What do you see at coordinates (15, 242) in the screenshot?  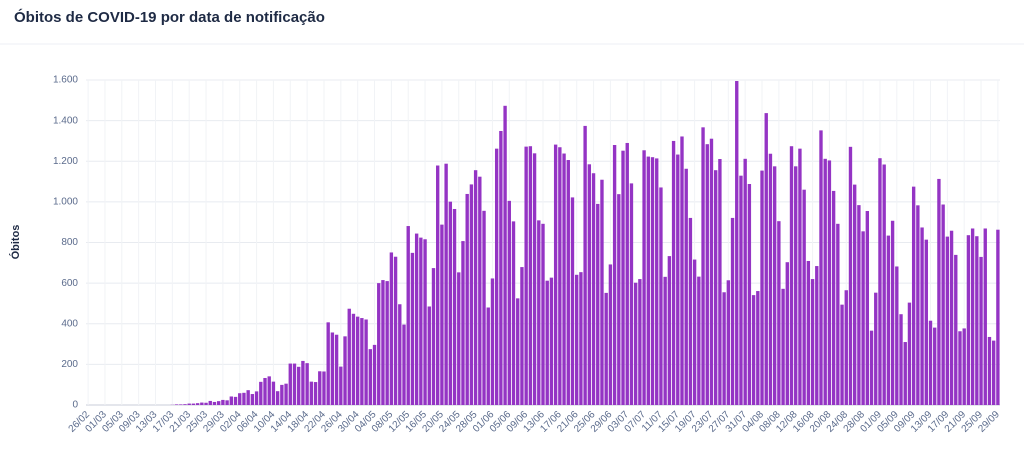 I see `y-axis-label: Óbitos` at bounding box center [15, 242].